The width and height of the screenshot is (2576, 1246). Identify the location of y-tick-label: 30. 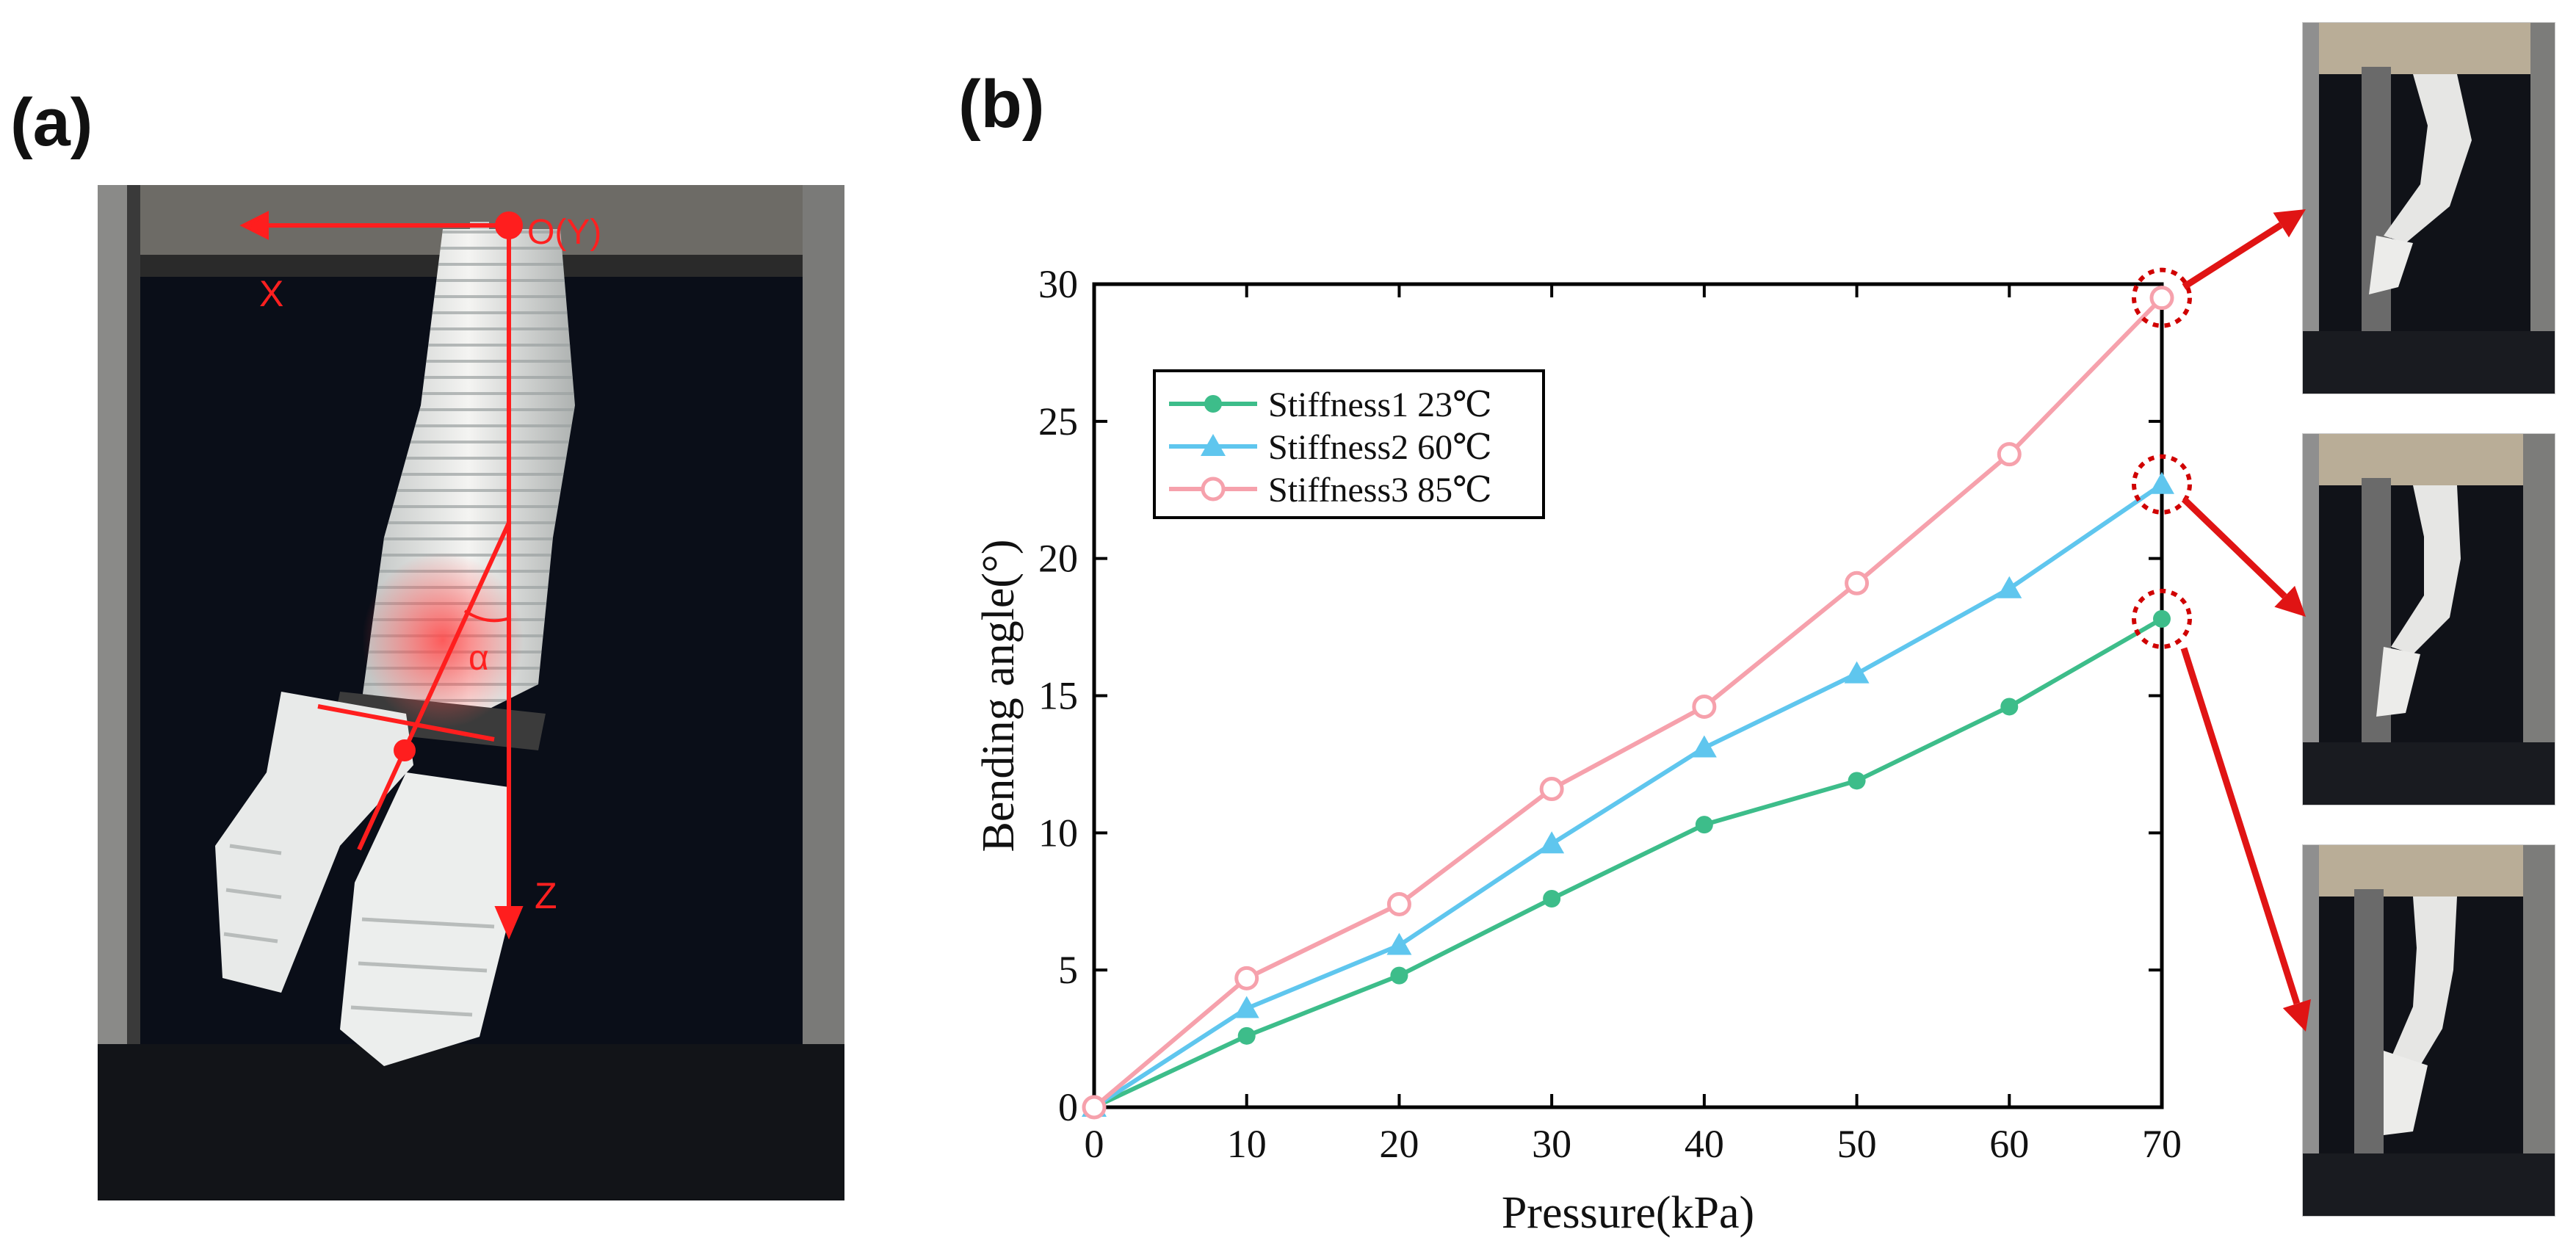
(1058, 284).